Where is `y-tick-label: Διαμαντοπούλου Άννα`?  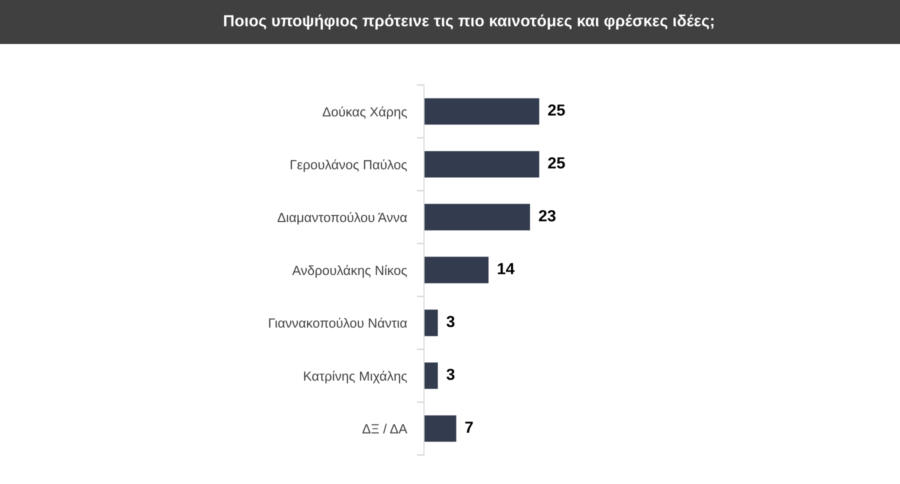
y-tick-label: Διαμαντοπούλου Άννα is located at coordinates (342, 218).